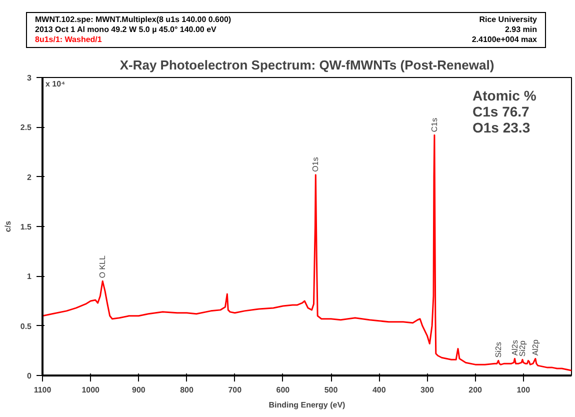 Image resolution: width=575 pixels, height=417 pixels. What do you see at coordinates (26, 127) in the screenshot?
I see `y-tick-label: 2.5` at bounding box center [26, 127].